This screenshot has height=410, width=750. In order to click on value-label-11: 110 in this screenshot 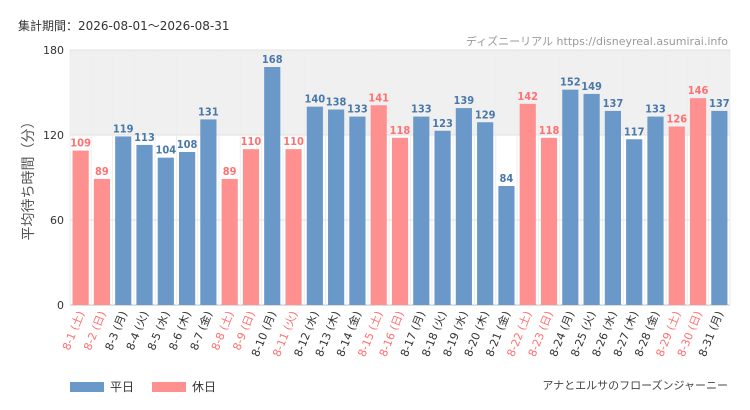, I will do `click(293, 141)`.